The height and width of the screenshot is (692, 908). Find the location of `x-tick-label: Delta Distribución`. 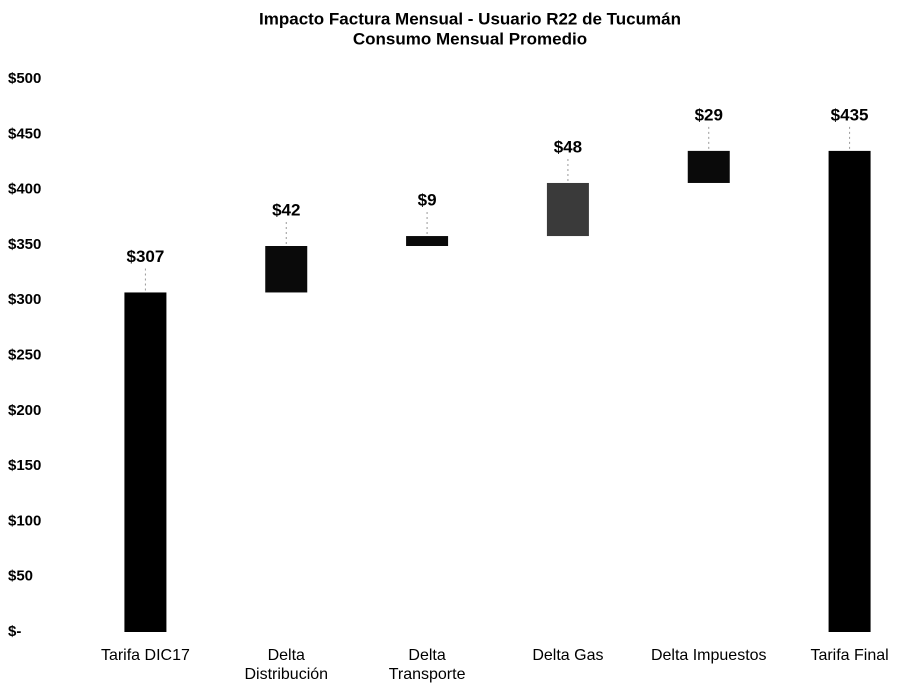

x-tick-label: Delta Distribución is located at coordinates (286, 665).